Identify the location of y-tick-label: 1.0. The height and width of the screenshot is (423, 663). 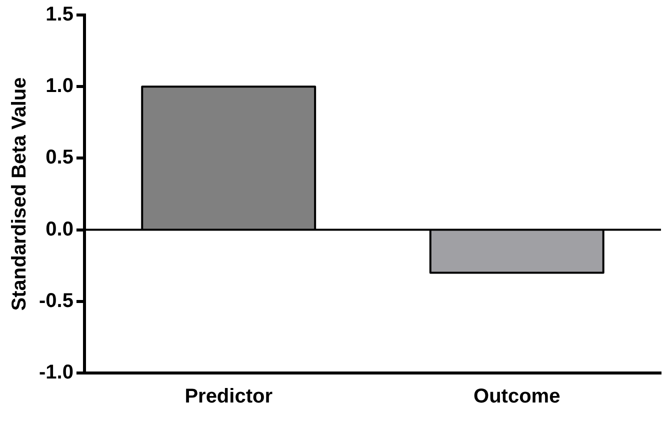
(60, 86).